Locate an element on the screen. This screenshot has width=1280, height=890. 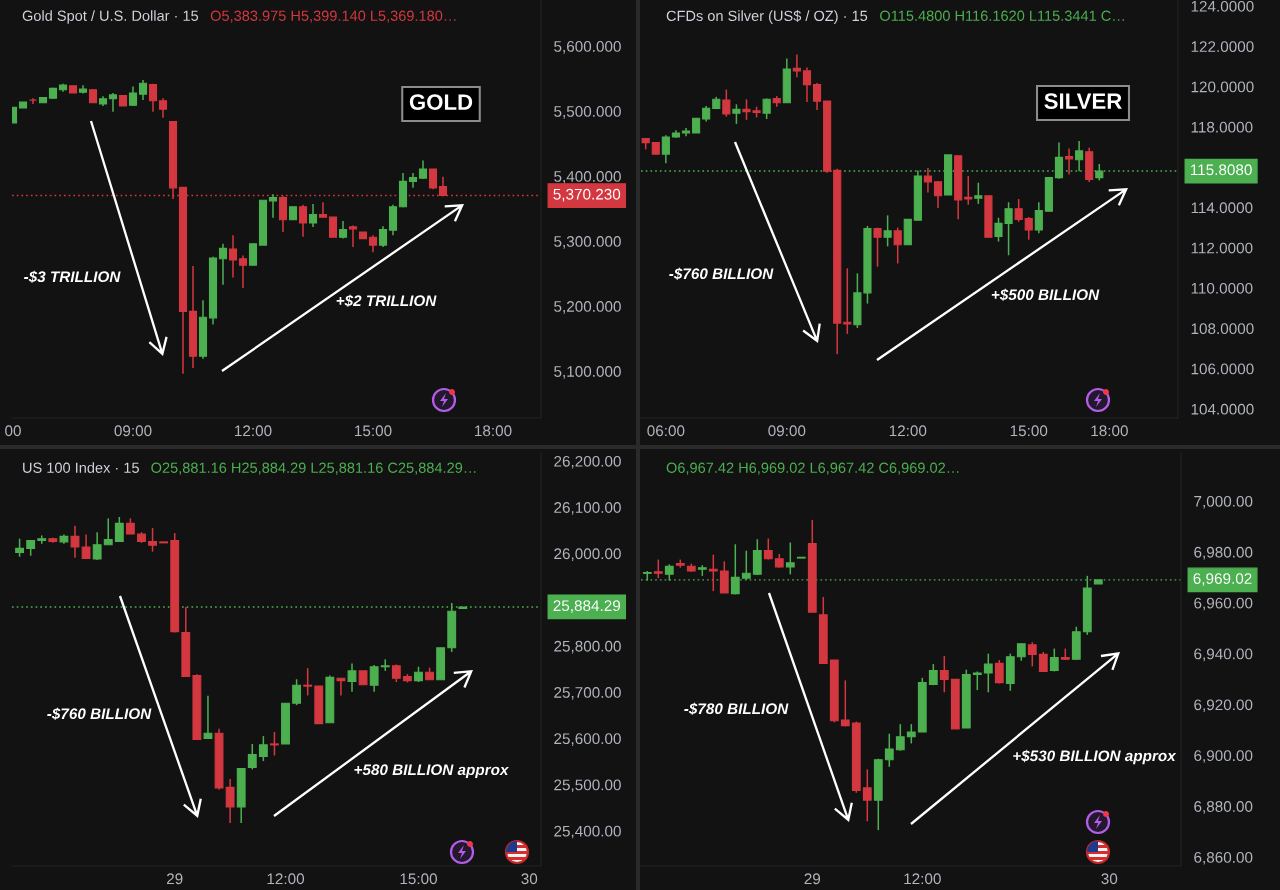
text: US 100 Index · 15 is located at coordinates (81, 467).